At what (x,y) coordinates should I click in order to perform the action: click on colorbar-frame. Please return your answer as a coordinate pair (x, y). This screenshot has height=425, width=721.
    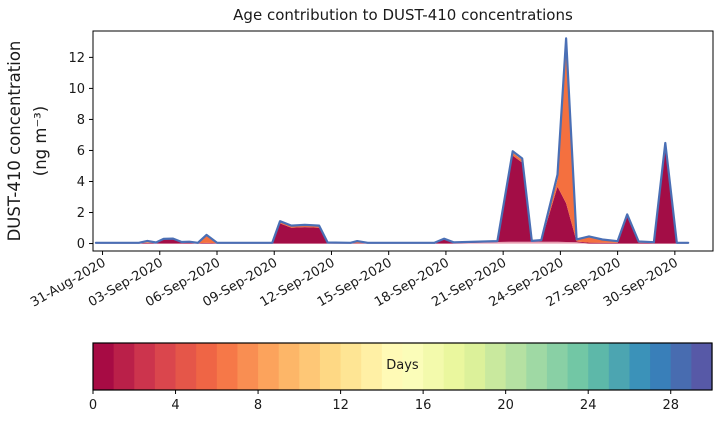
    Looking at the image, I should click on (402, 366).